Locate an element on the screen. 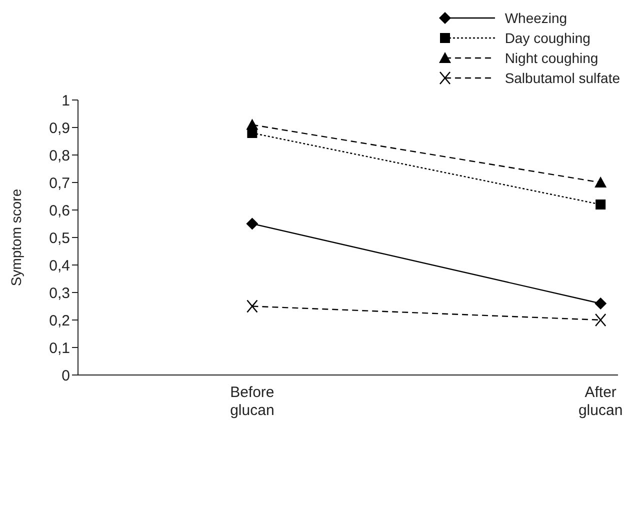 The height and width of the screenshot is (519, 636). y-tick-label: 0 is located at coordinates (66, 375).